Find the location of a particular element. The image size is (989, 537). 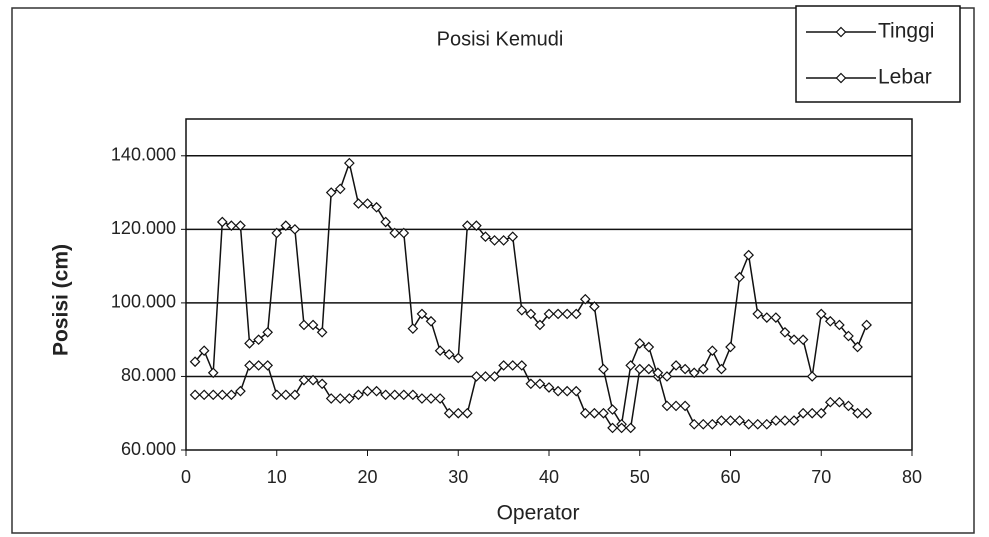

y-axis-label: Posisi (cm) is located at coordinates (61, 300).